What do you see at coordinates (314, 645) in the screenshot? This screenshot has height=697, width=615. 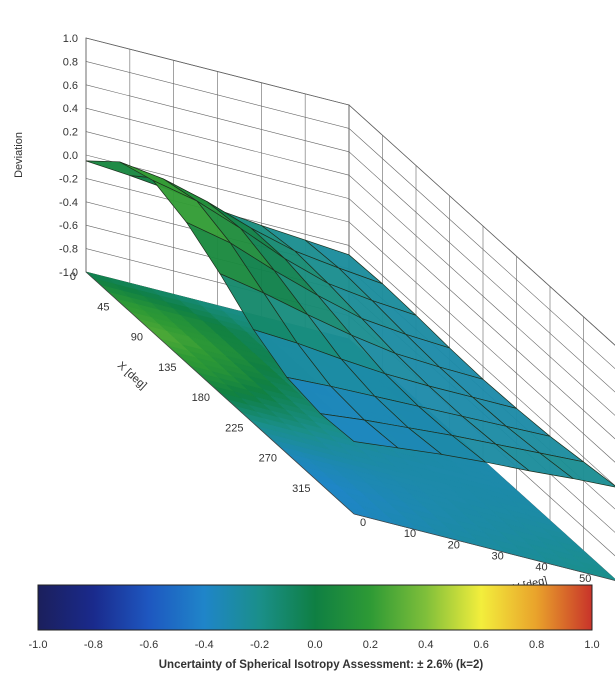 I see `colorbar-tick-label: 0.0` at bounding box center [314, 645].